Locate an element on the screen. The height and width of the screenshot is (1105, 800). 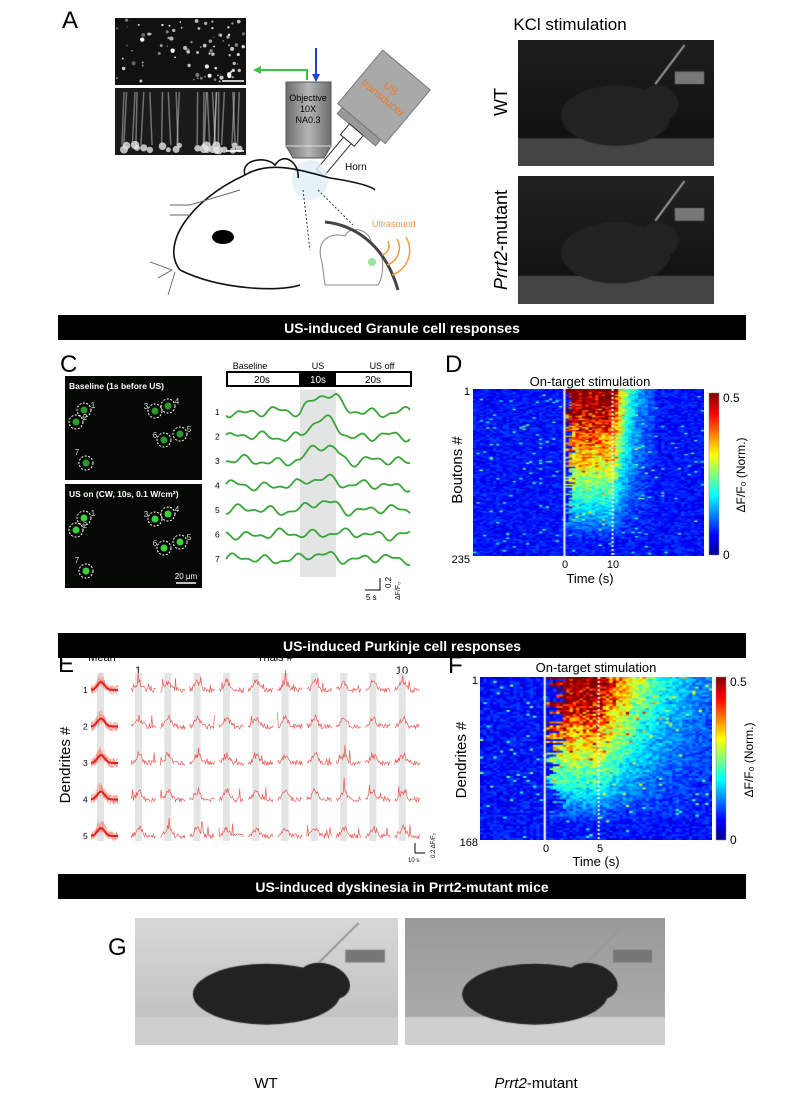
trials-label: Trials # is located at coordinates (275, 658).